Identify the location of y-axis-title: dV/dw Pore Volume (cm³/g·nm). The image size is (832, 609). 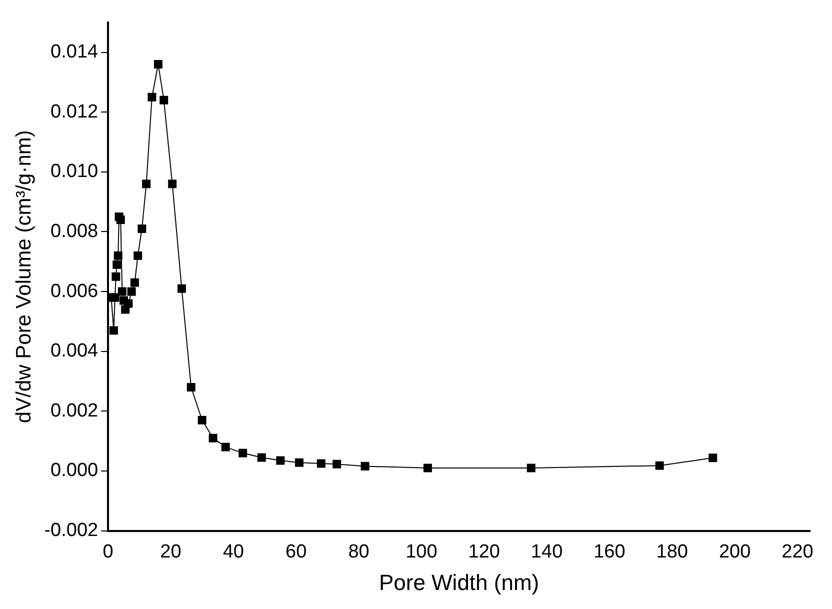
(24, 277).